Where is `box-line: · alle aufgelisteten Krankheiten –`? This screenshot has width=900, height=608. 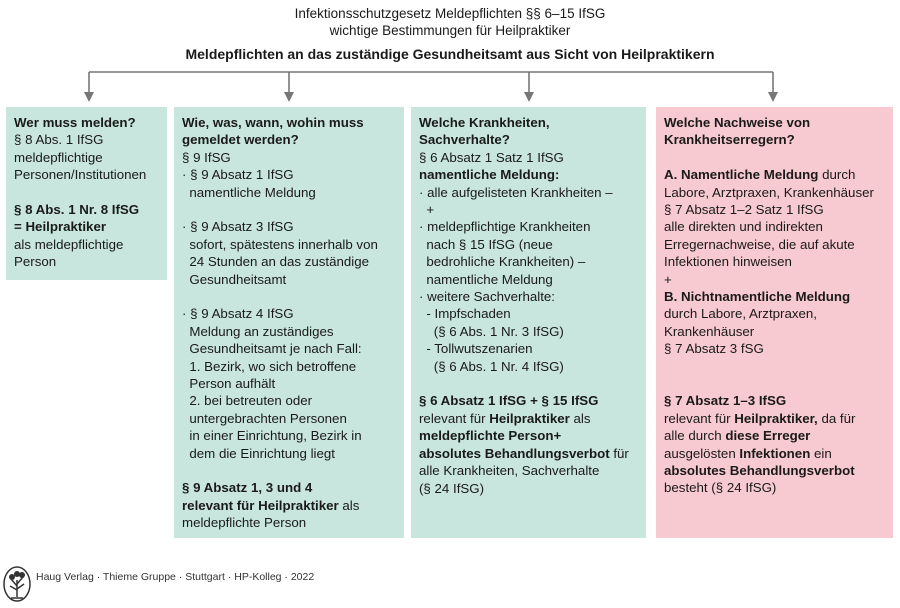
box-line: · alle aufgelisteten Krankheiten – is located at coordinates (528, 192).